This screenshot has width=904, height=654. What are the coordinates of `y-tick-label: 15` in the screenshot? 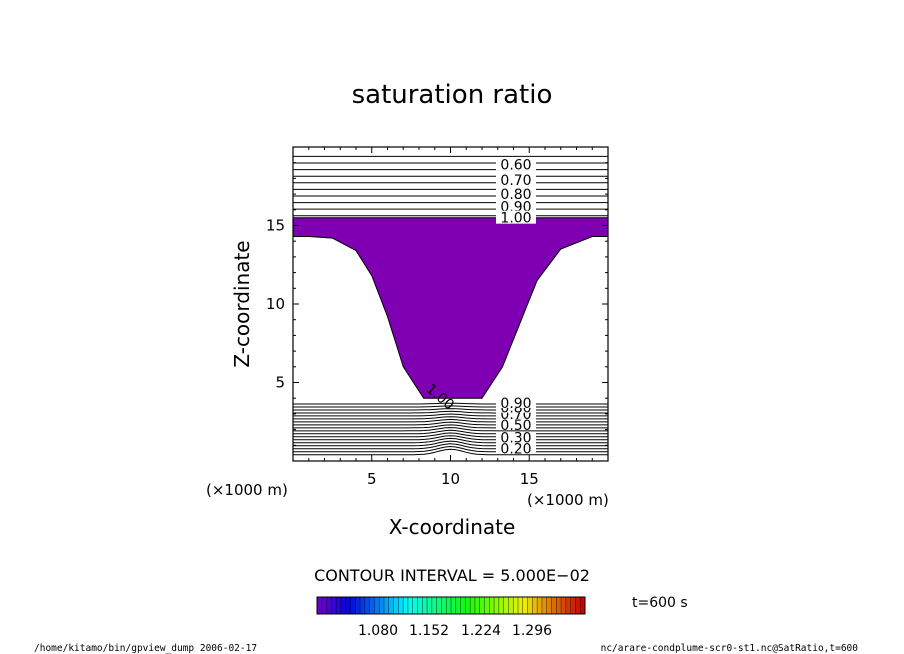 It's located at (275, 226).